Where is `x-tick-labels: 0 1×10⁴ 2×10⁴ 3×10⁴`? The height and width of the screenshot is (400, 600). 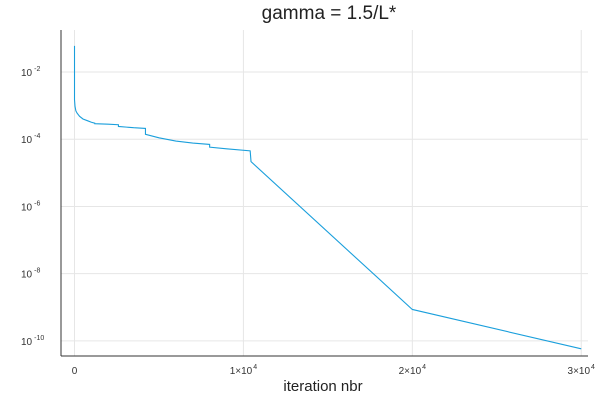
x-tick-labels: 0 1×10⁴ 2×10⁴ 3×10⁴ is located at coordinates (333, 370).